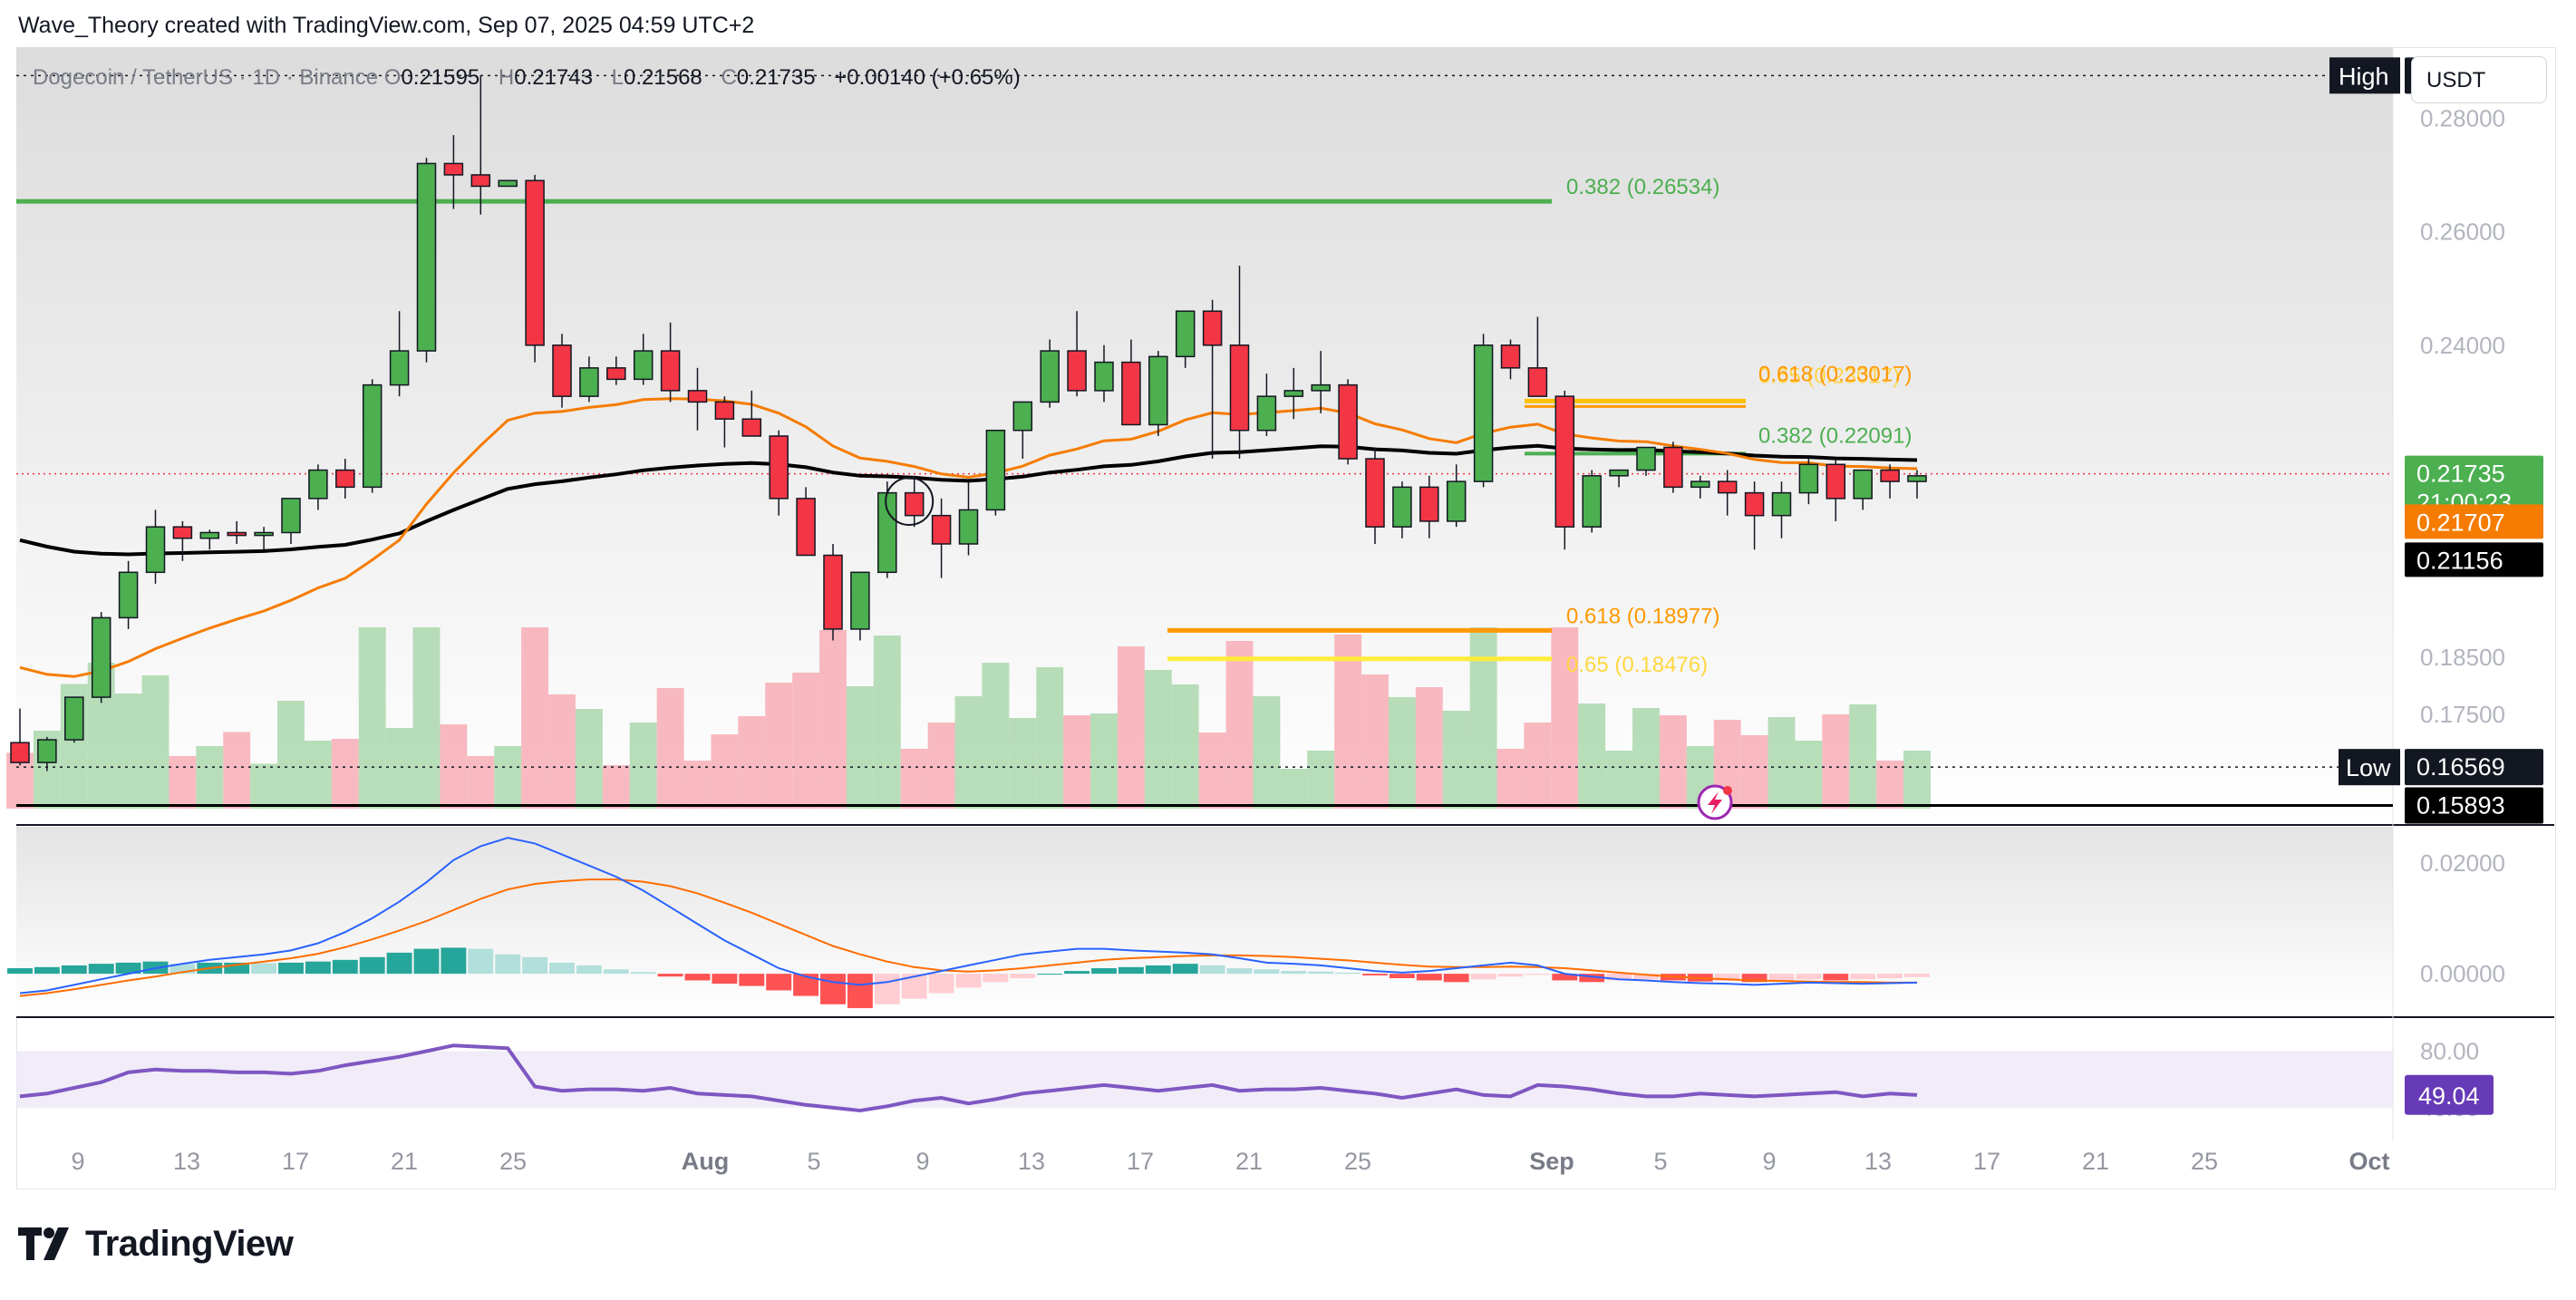 Image resolution: width=2576 pixels, height=1300 pixels. I want to click on fib-level-label: 0.618 (0.23017), so click(1835, 374).